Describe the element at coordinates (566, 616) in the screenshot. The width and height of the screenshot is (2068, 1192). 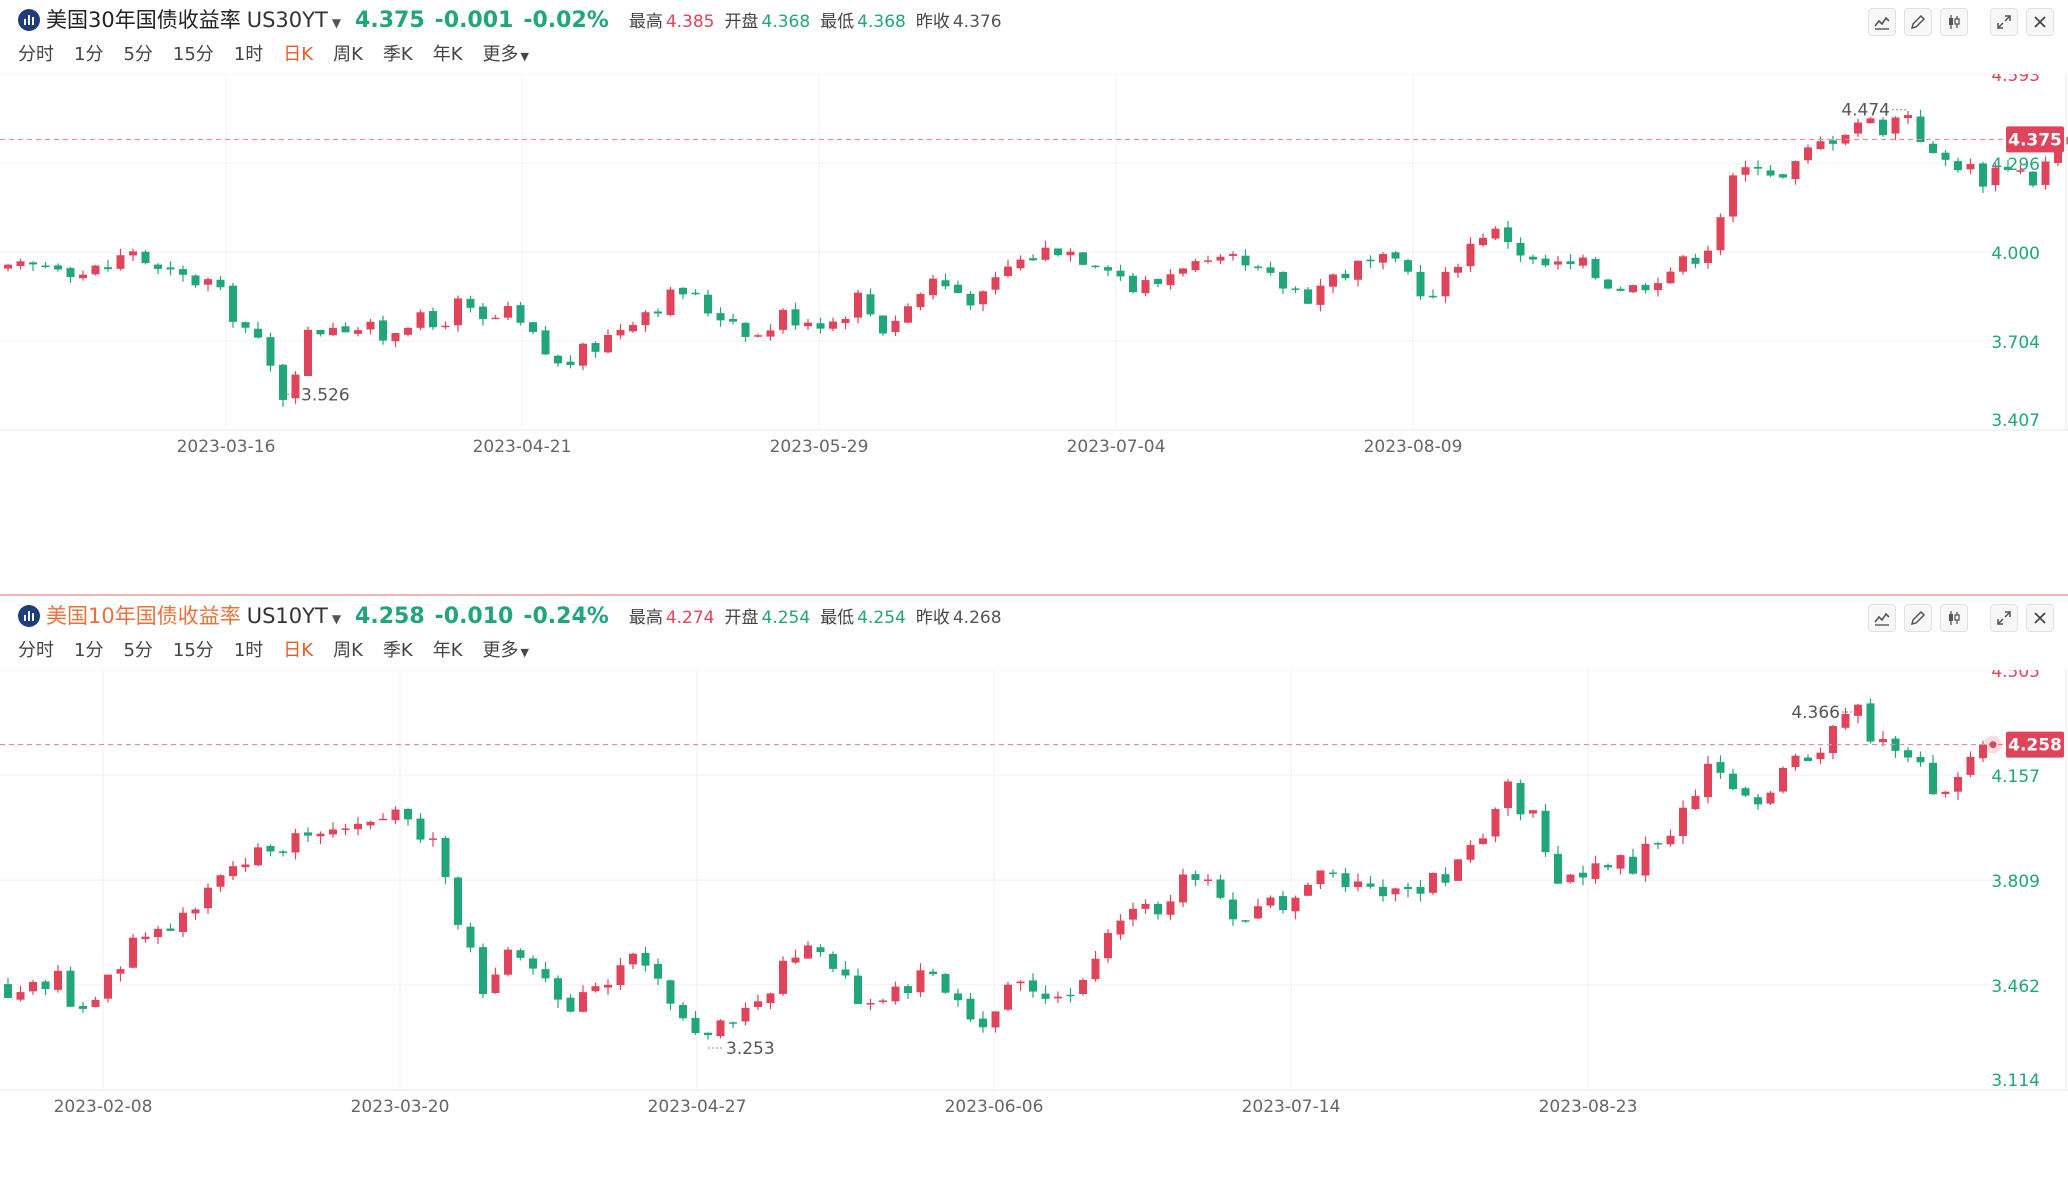
I see `price-change-pct: -0.24%` at that location.